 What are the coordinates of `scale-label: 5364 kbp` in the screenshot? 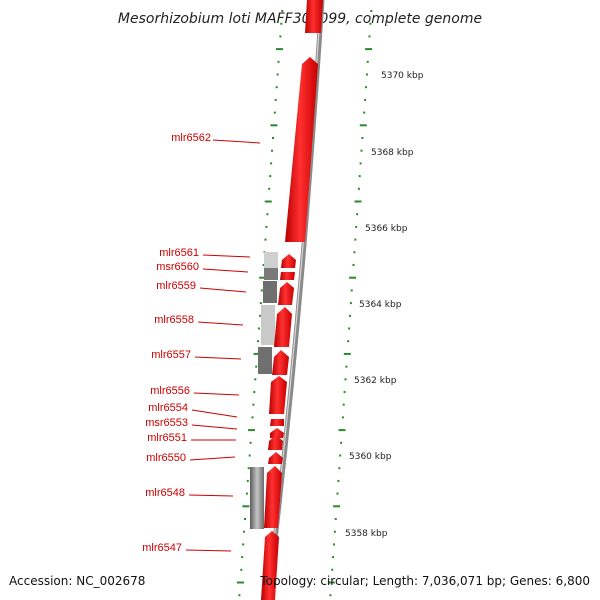 It's located at (380, 305).